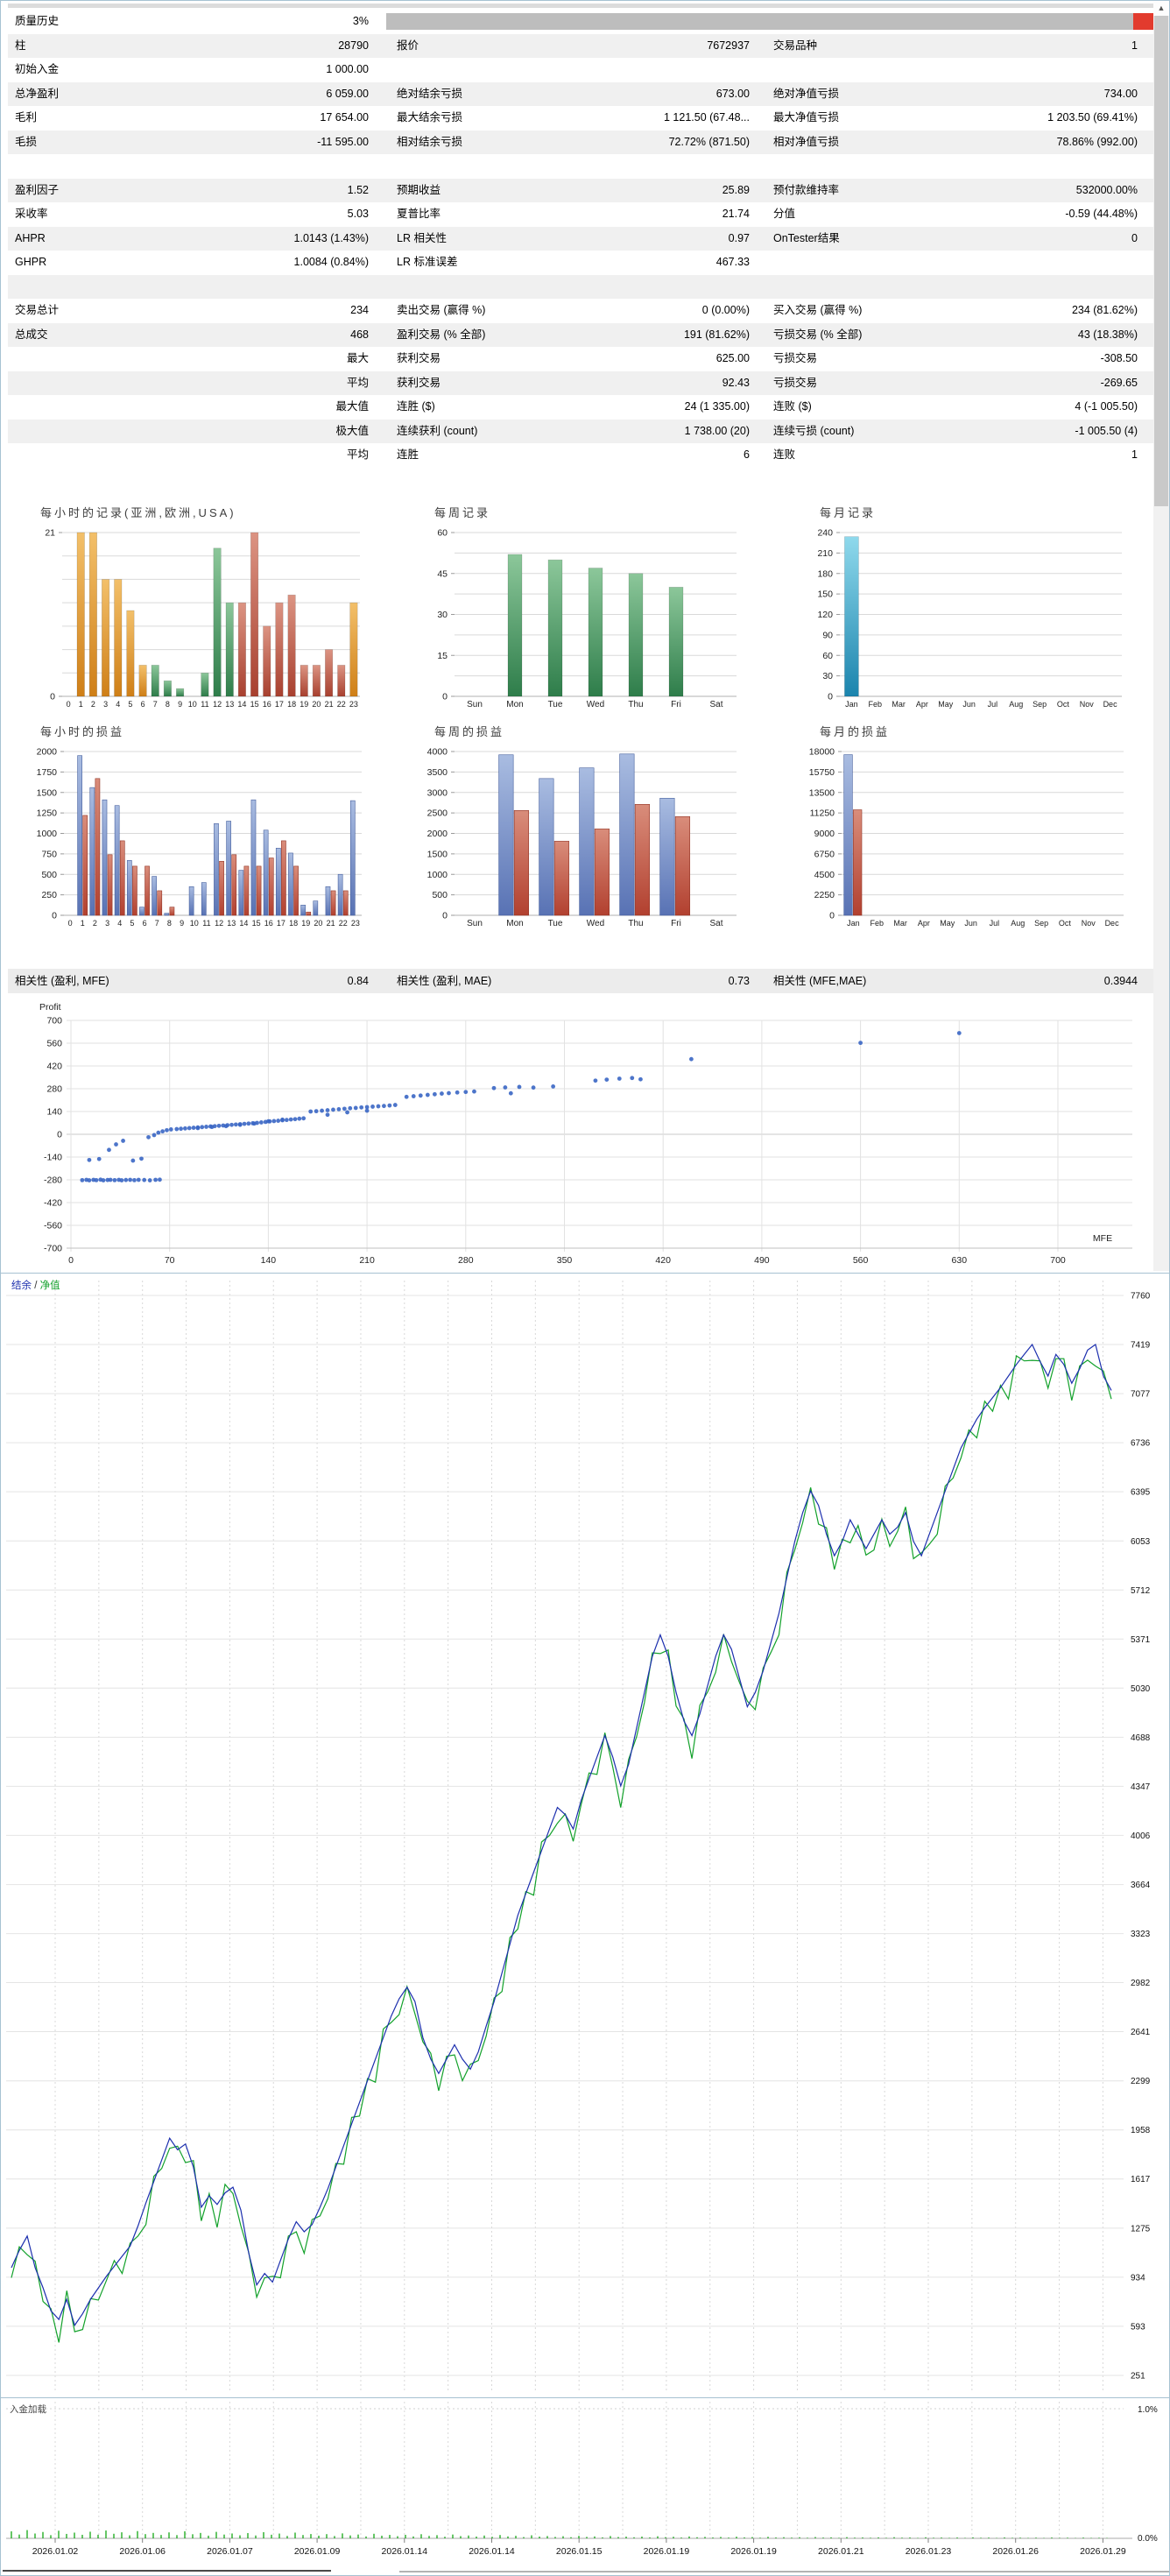  I want to click on svg-text: 70, so click(170, 1260).